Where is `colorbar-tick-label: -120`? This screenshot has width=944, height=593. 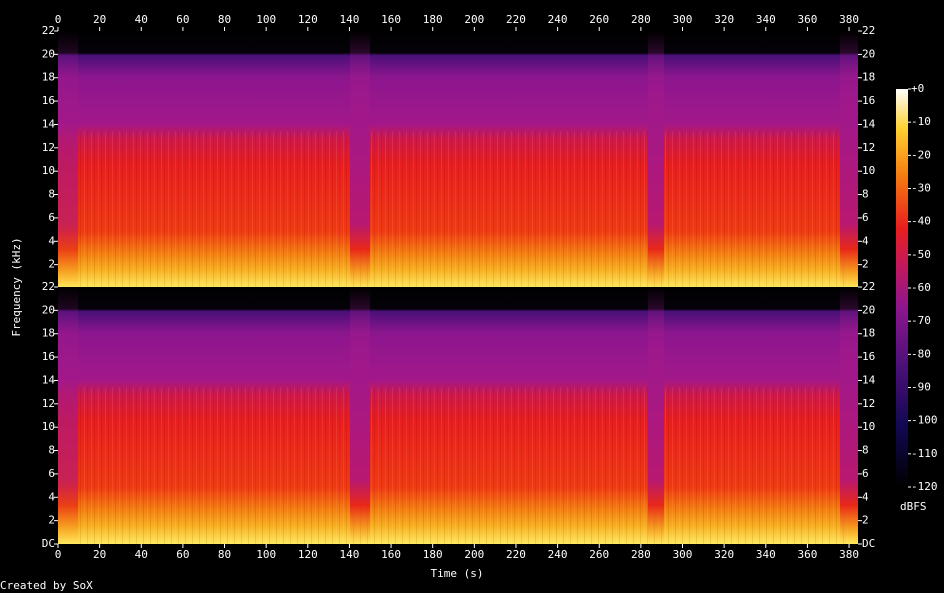 colorbar-tick-label: -120 is located at coordinates (924, 486).